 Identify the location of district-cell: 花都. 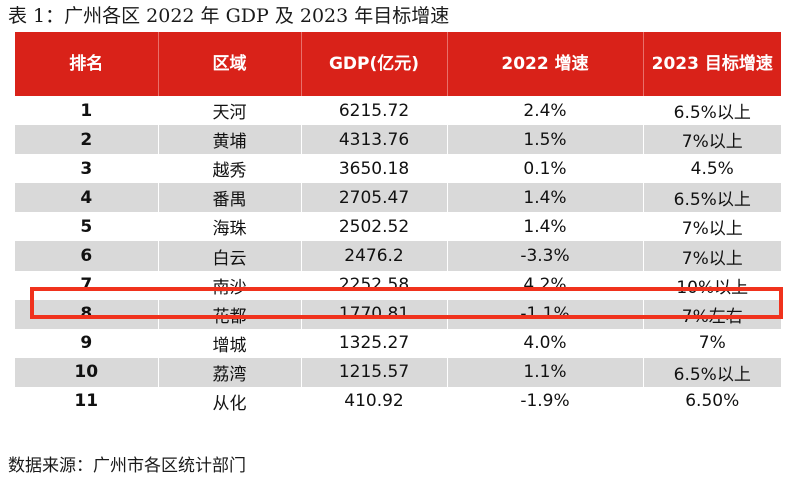
(229, 314).